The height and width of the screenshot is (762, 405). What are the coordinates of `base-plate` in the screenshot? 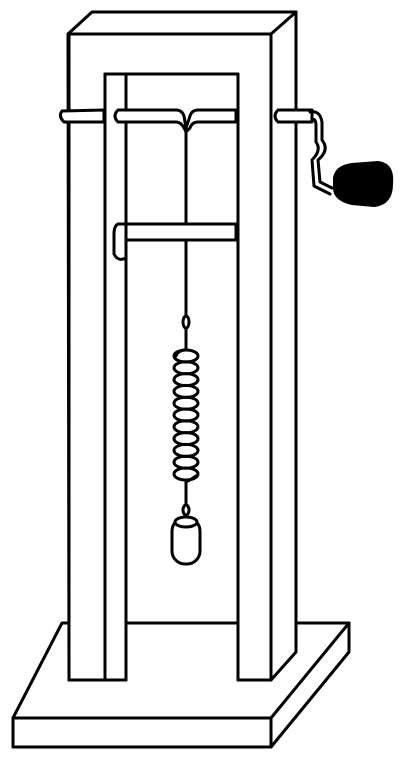 It's located at (181, 685).